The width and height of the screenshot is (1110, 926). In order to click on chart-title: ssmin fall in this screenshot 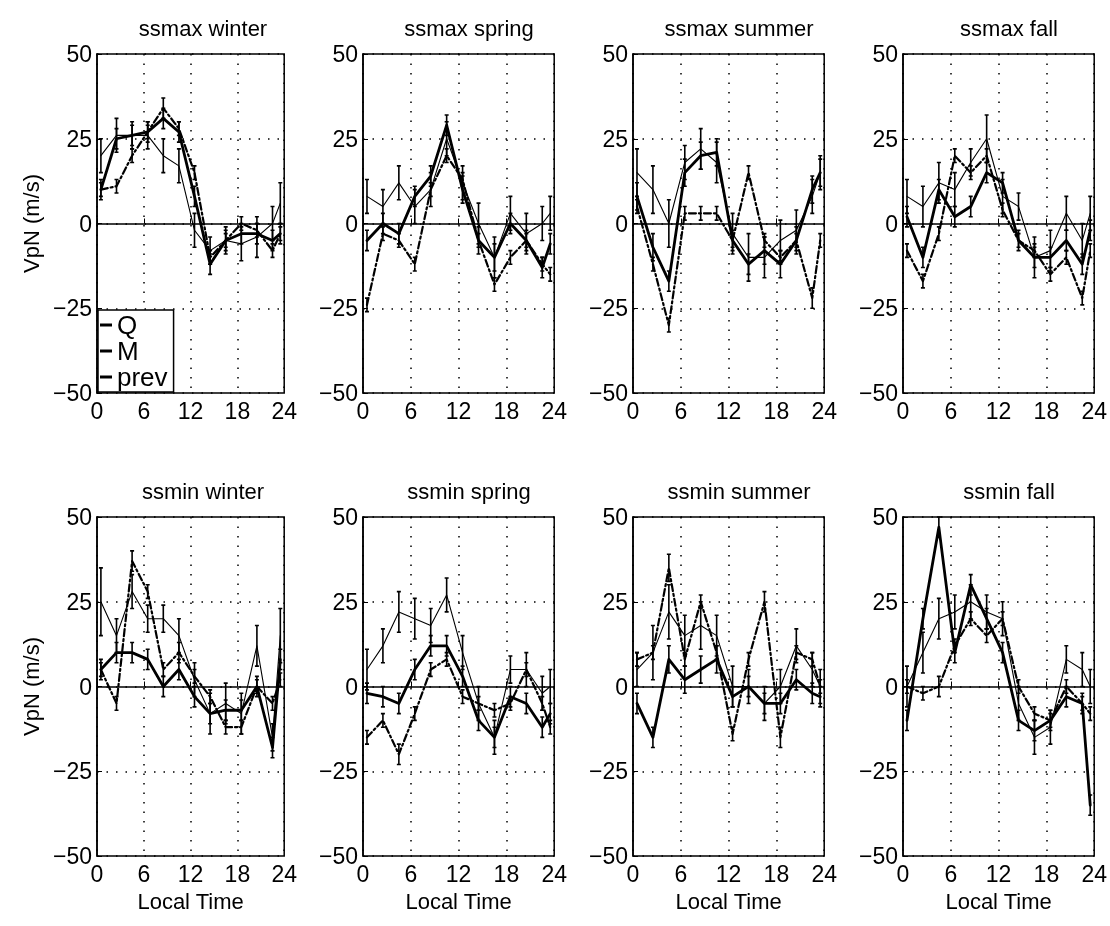, I will do `click(1009, 491)`.